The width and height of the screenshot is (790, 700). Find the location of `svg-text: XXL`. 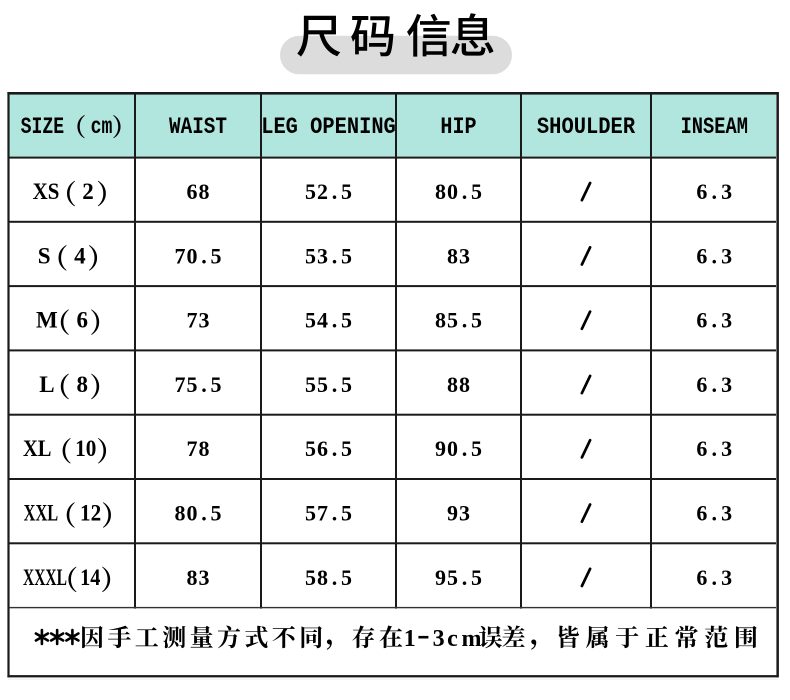

svg-text: XXL is located at coordinates (41, 513).